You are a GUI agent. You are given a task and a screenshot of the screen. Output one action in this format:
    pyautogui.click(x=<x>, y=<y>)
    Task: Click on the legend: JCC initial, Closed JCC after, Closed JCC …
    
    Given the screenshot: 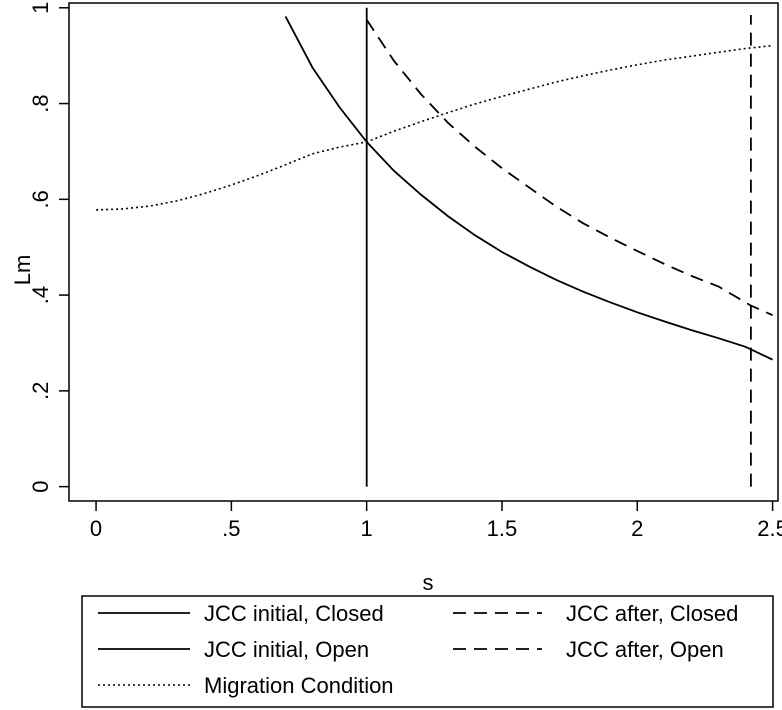 What is the action you would take?
    pyautogui.click(x=427, y=651)
    